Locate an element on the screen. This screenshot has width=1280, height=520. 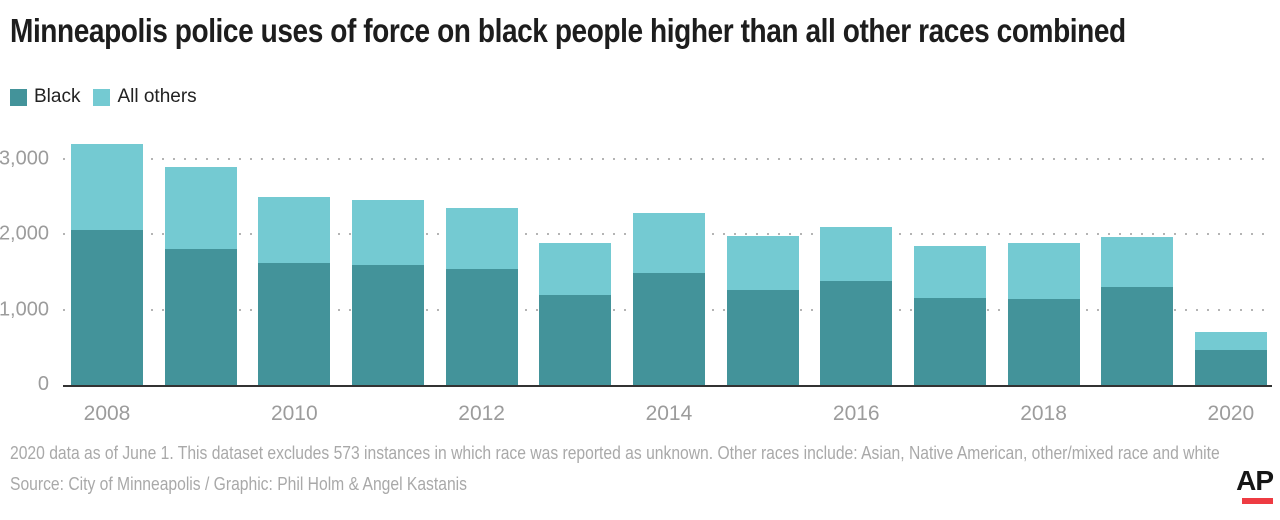
legend-swatch-all-others is located at coordinates (102, 97).